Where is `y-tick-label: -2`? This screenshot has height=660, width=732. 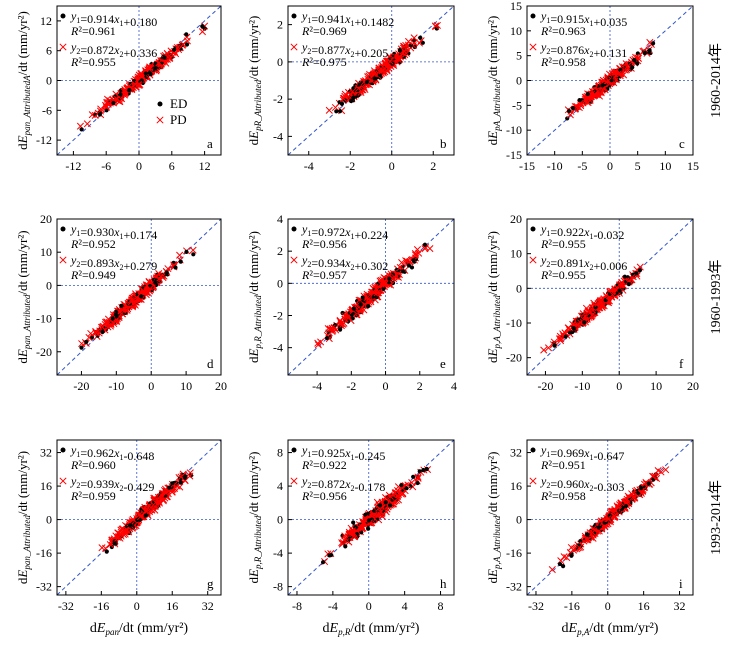
y-tick-label: -2 is located at coordinates (278, 315).